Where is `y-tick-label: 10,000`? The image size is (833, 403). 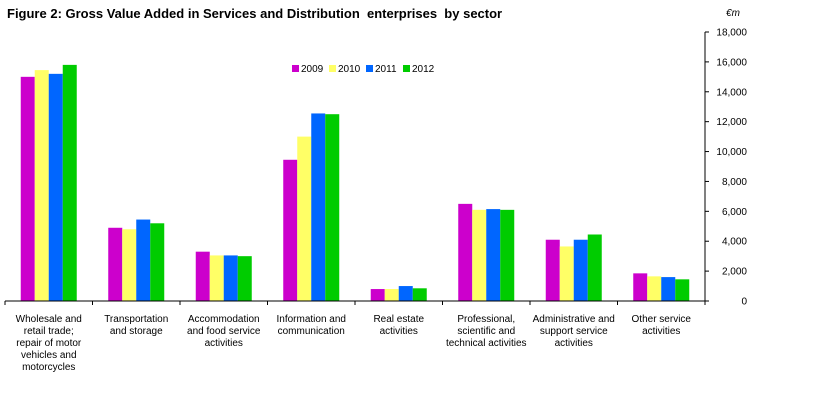
y-tick-label: 10,000 is located at coordinates (731, 152).